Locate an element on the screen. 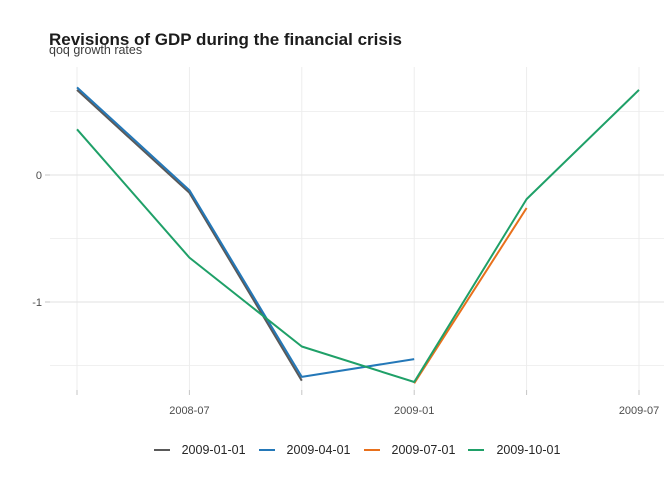 The image size is (672, 480). x-axis-tick-label: 2009-01 is located at coordinates (414, 411).